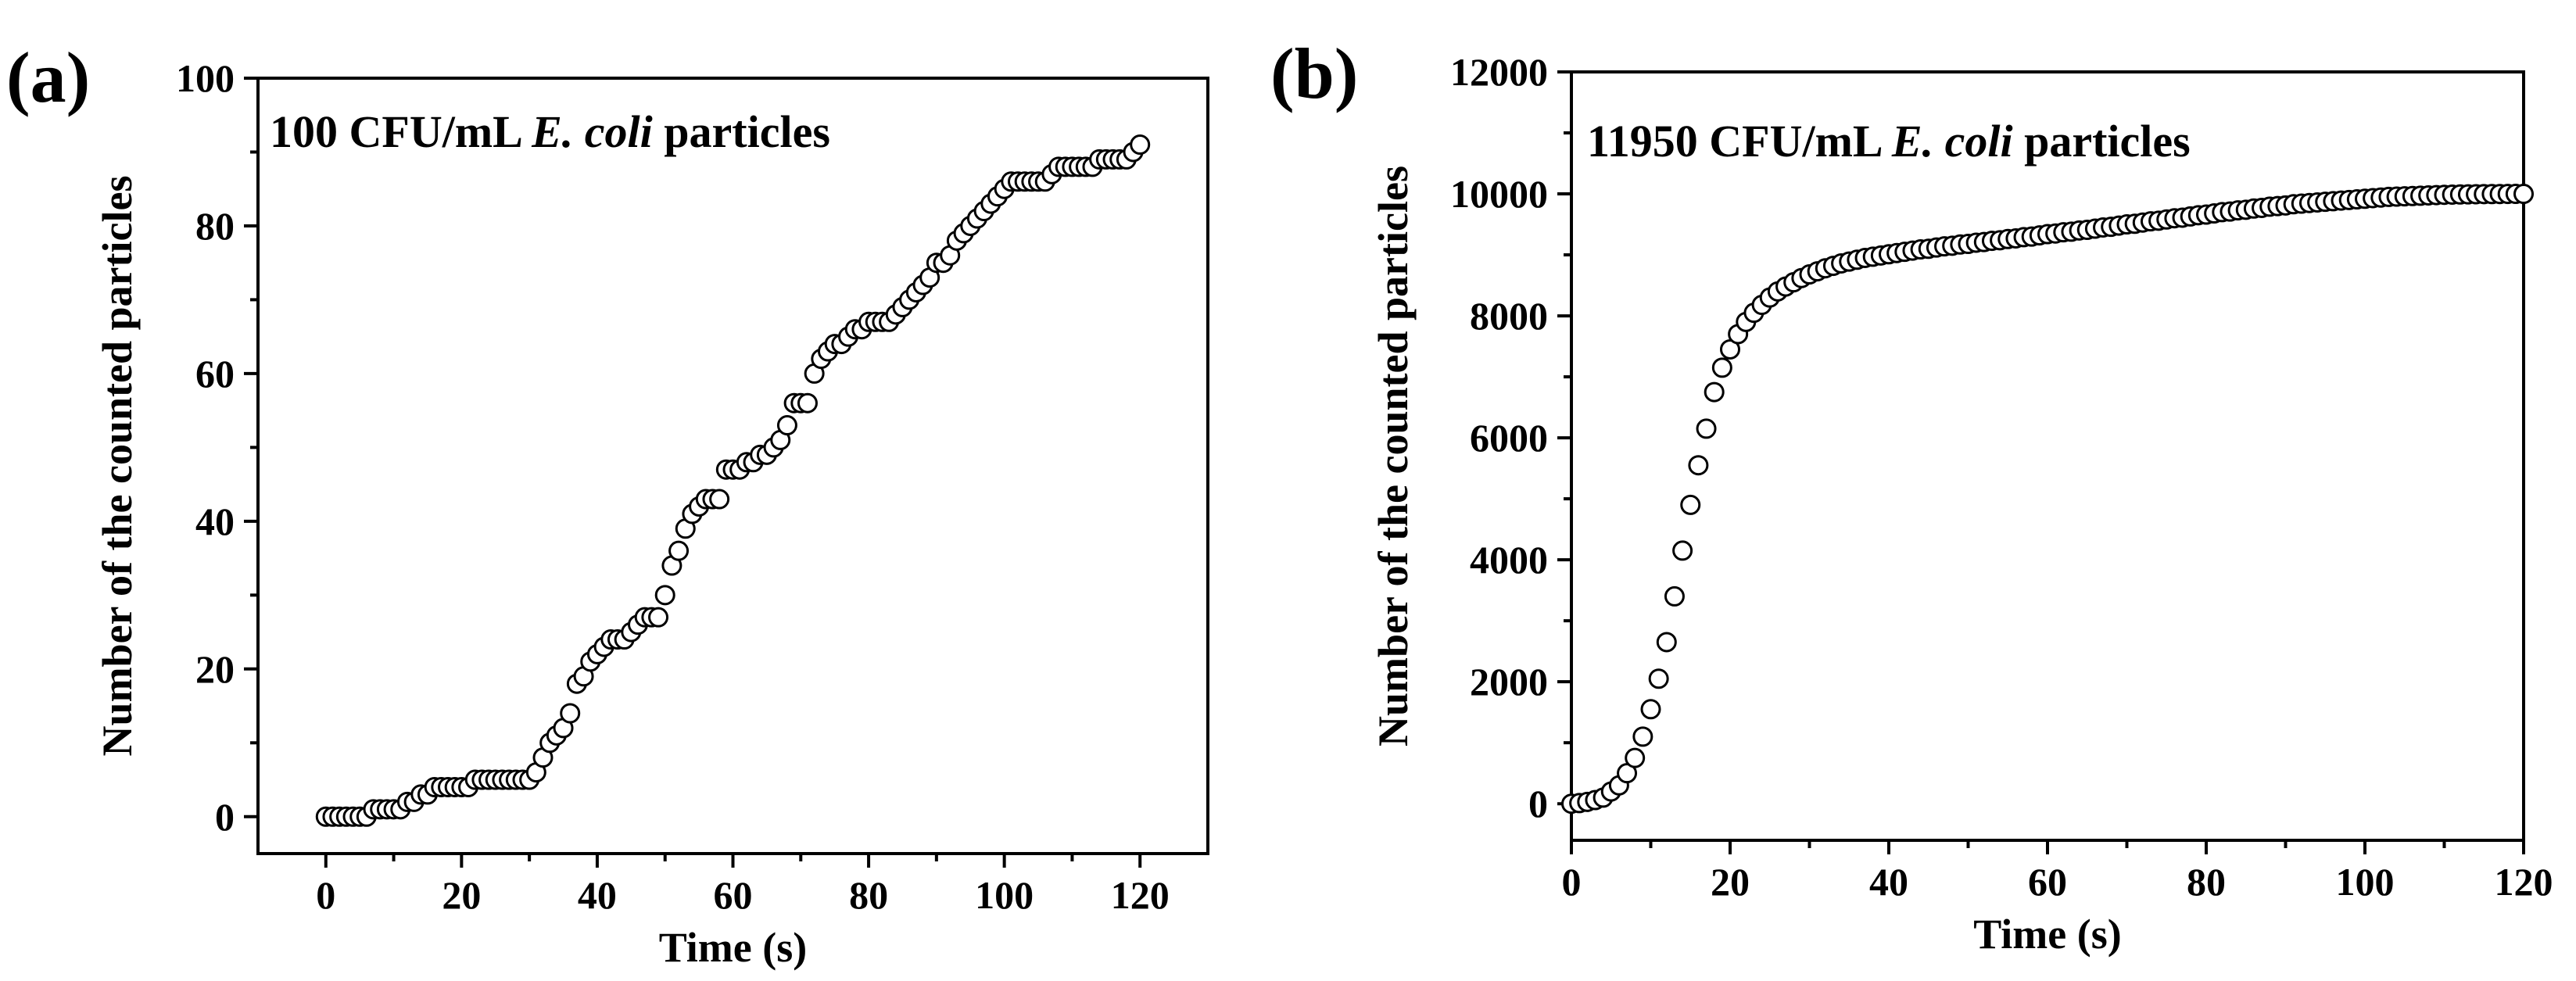 The height and width of the screenshot is (981, 2576). What do you see at coordinates (1740, 141) in the screenshot?
I see `annotation-prefix: 11950 CFU/mL` at bounding box center [1740, 141].